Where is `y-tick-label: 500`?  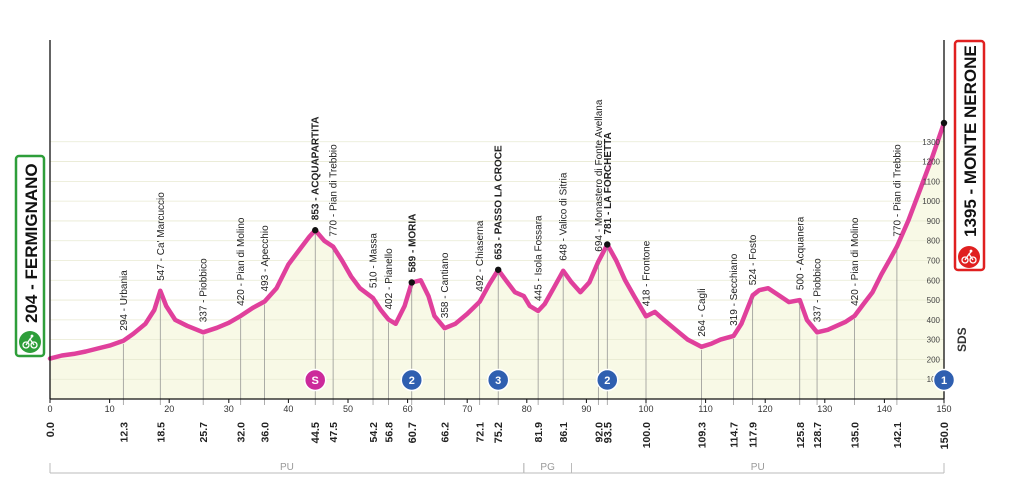
y-tick-label: 500 is located at coordinates (934, 300).